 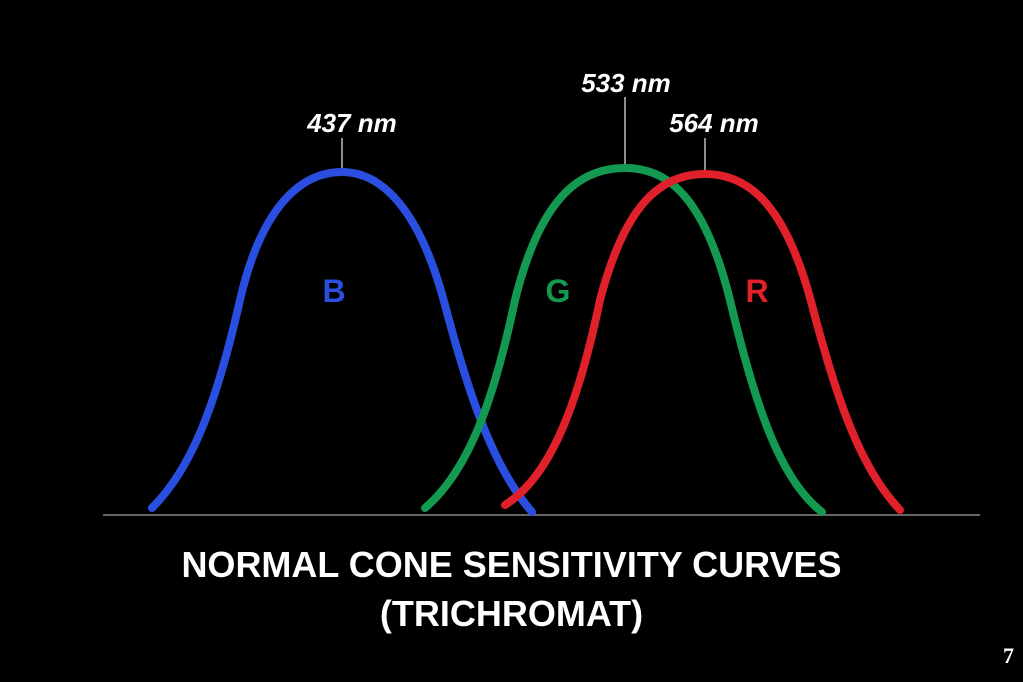 What do you see at coordinates (333, 291) in the screenshot?
I see `blue-cone-letter: B` at bounding box center [333, 291].